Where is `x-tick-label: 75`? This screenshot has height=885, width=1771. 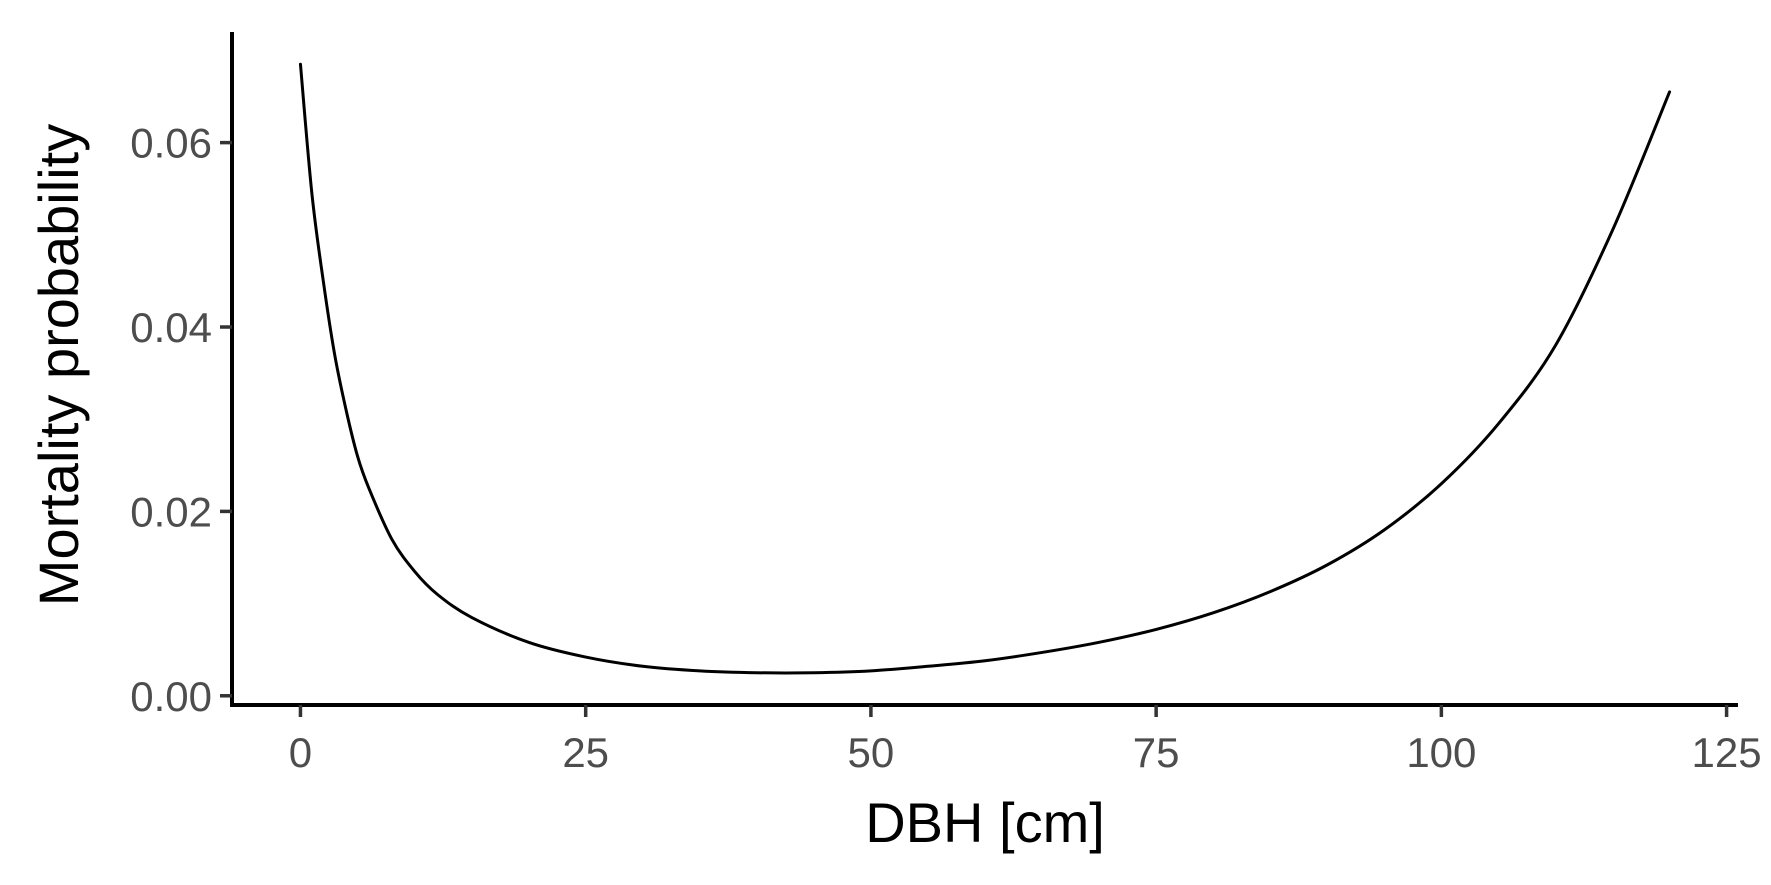 x-tick-label: 75 is located at coordinates (1156, 752).